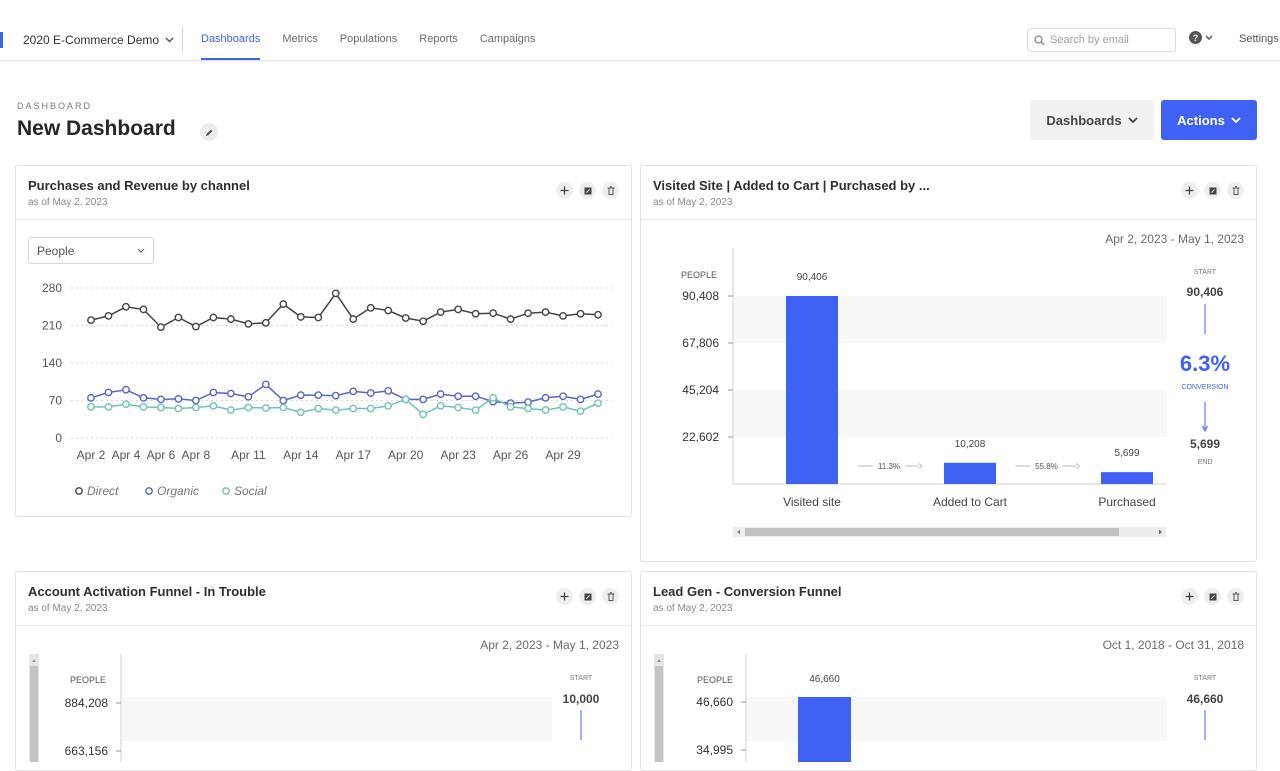 The width and height of the screenshot is (1280, 771). What do you see at coordinates (1205, 462) in the screenshot?
I see `end-label: END` at bounding box center [1205, 462].